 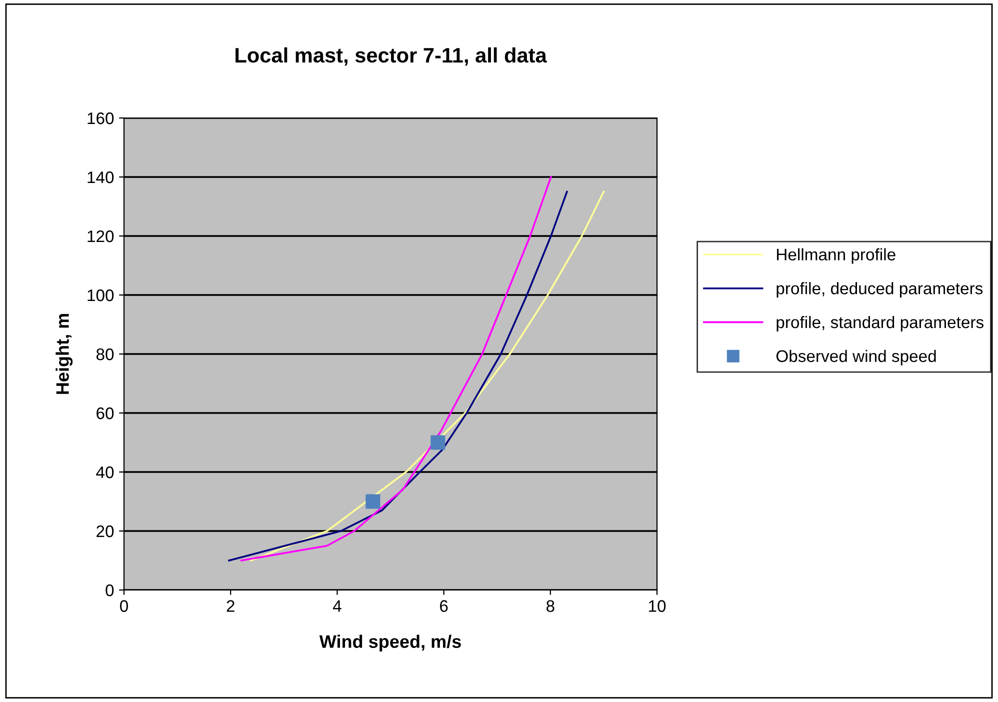 What do you see at coordinates (110, 590) in the screenshot?
I see `y-tick-label: 0` at bounding box center [110, 590].